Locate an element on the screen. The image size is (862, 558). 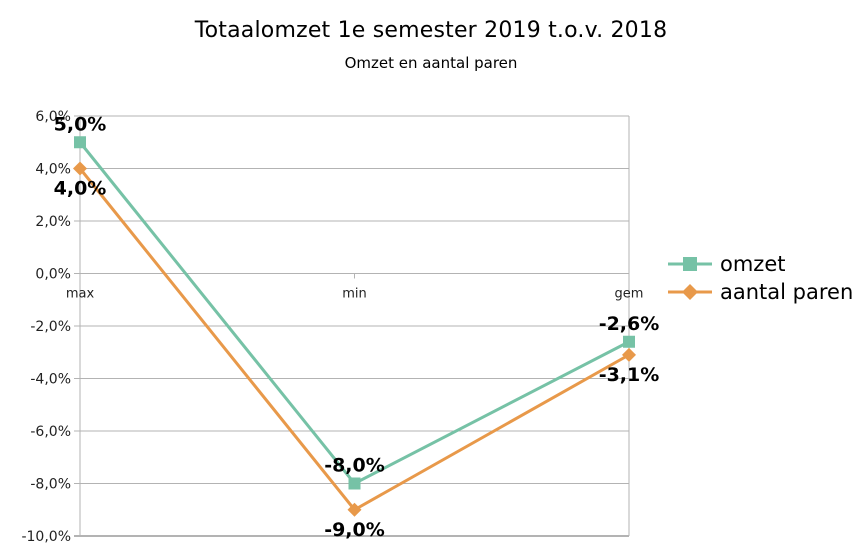
x-category-label: gem is located at coordinates (629, 294).